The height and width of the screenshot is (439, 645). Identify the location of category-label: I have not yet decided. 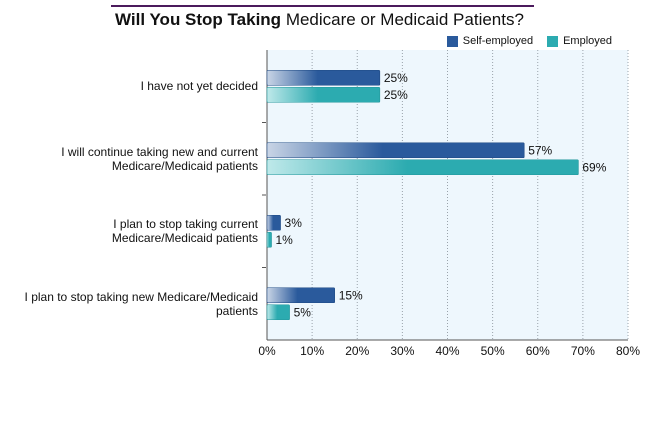
(129, 86).